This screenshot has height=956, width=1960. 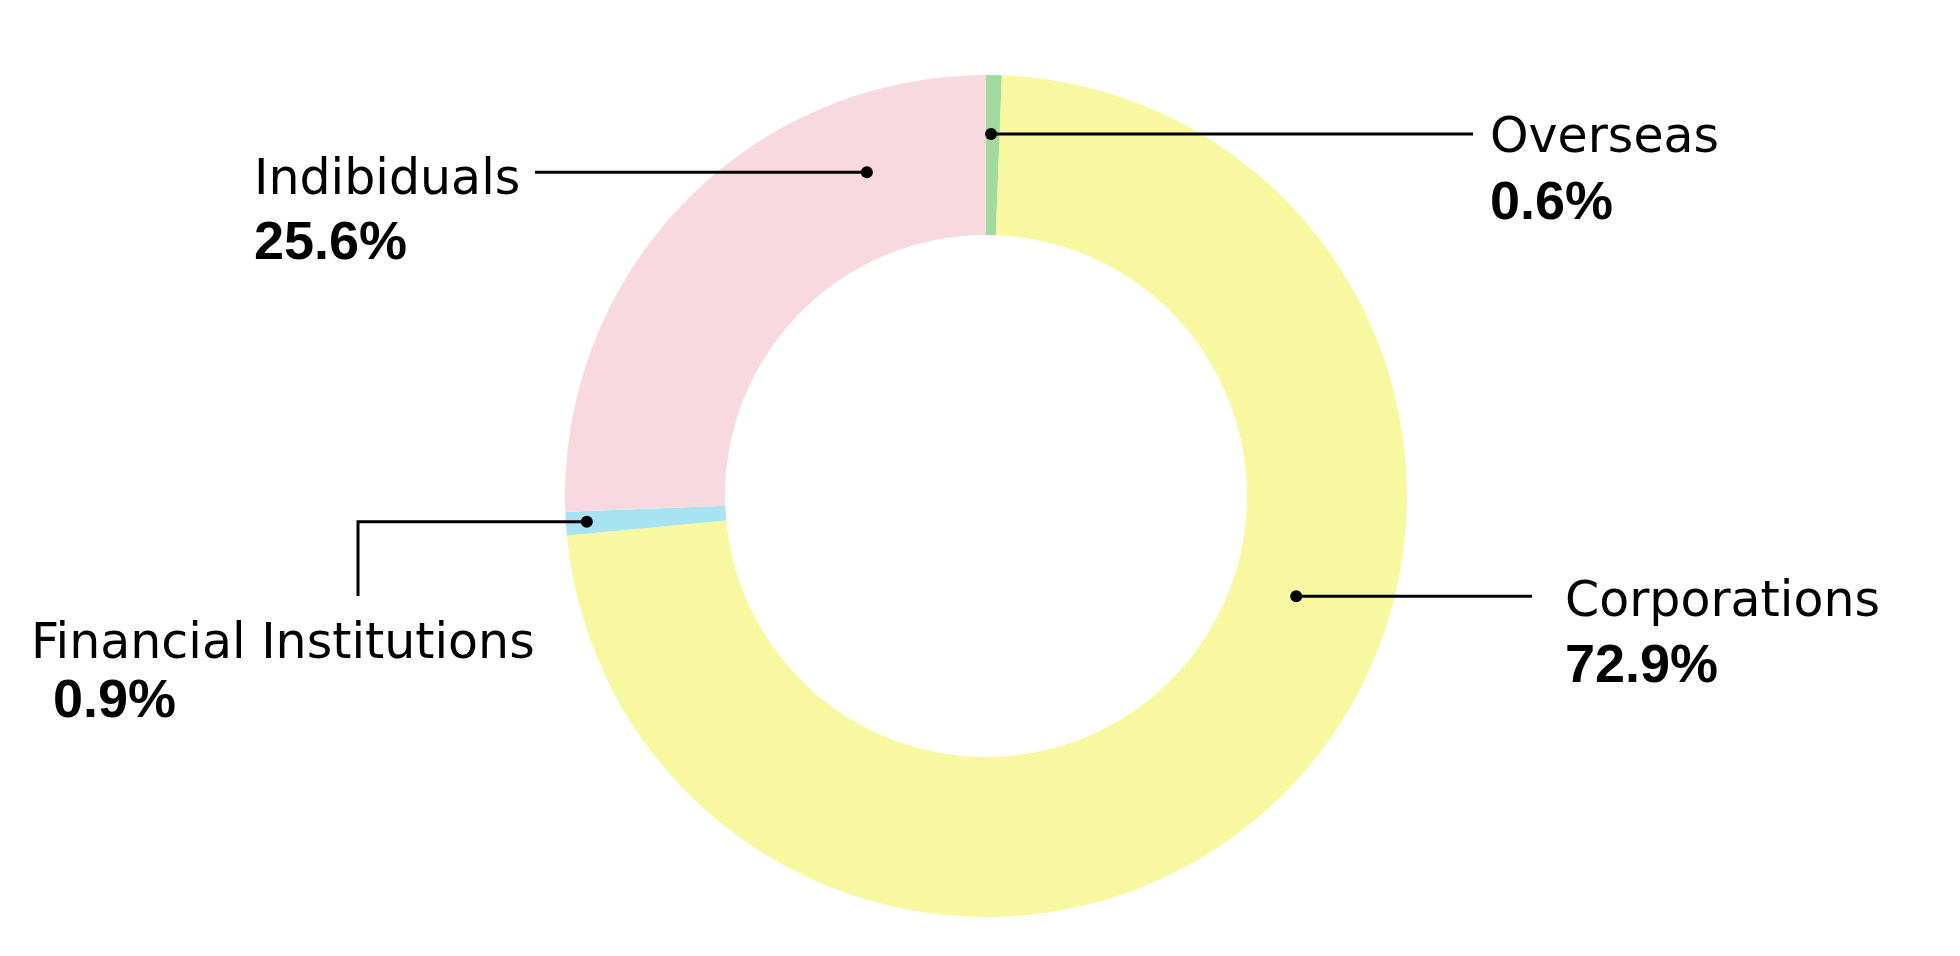 I want to click on slice-label: Financial Institutions, so click(x=283, y=641).